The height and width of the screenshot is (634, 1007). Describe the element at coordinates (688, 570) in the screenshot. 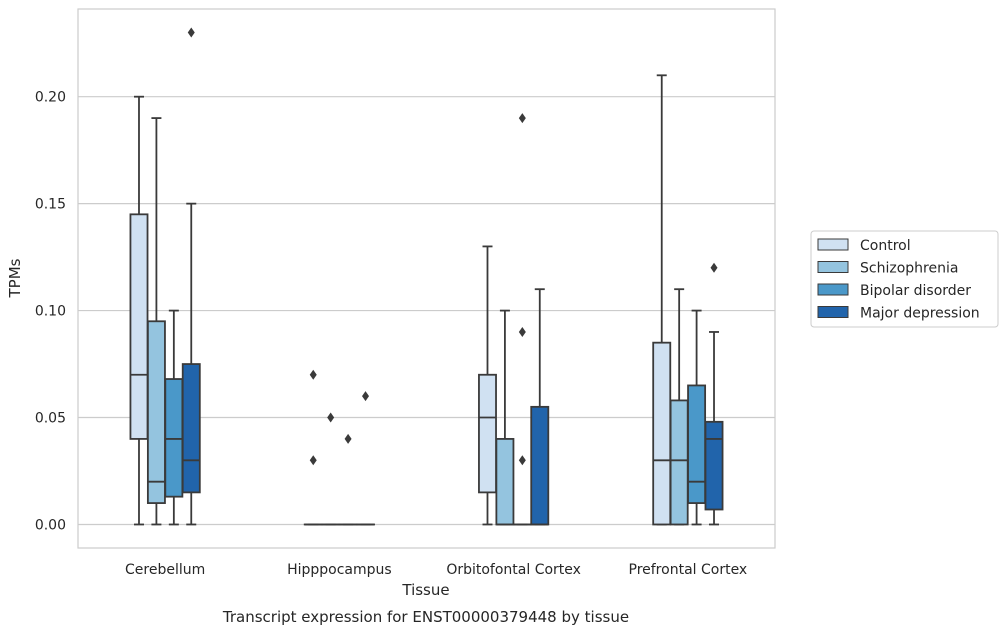

I see `x-tick-label: Prefrontal Cortex` at that location.